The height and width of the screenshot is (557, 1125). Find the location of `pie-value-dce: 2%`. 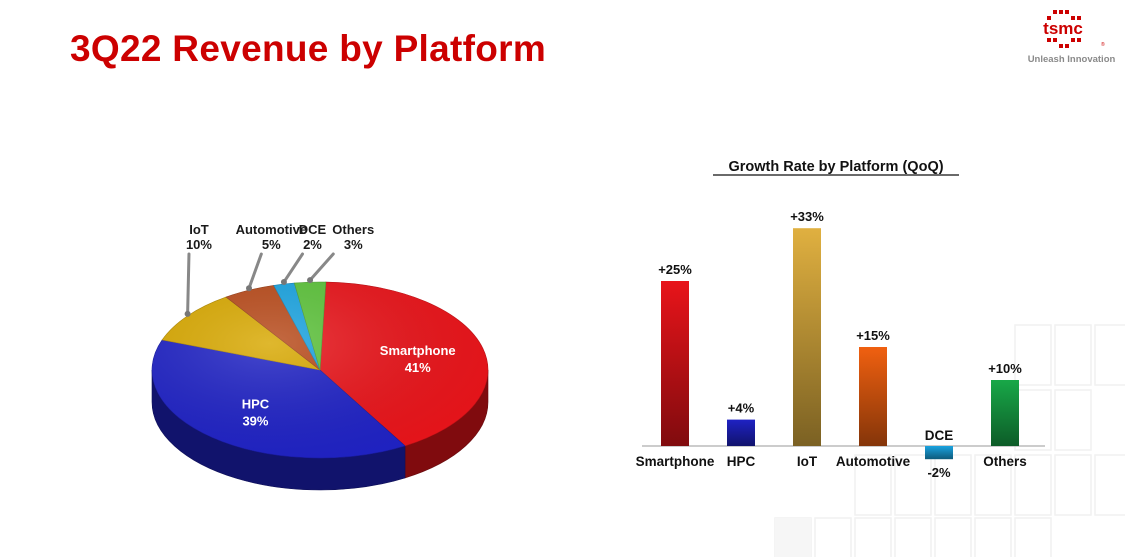

pie-value-dce: 2% is located at coordinates (312, 244).